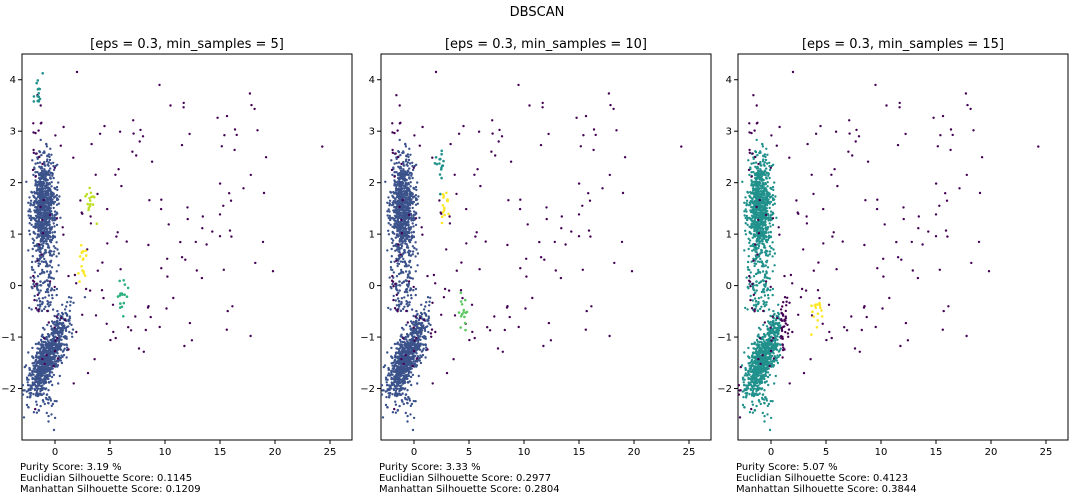 The image size is (1074, 497). I want to click on x-tick-label: 25, so click(330, 452).